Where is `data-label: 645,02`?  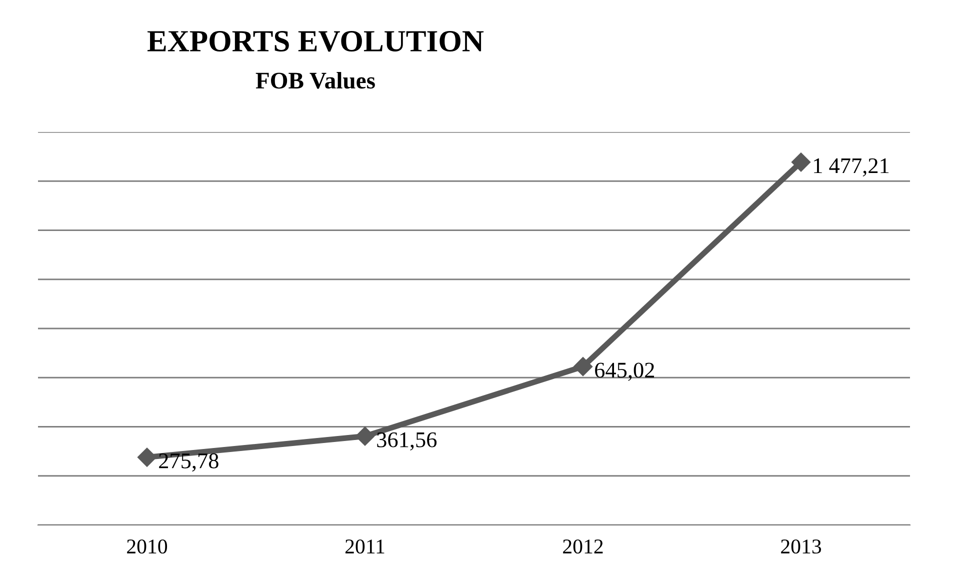
data-label: 645,02 is located at coordinates (624, 371).